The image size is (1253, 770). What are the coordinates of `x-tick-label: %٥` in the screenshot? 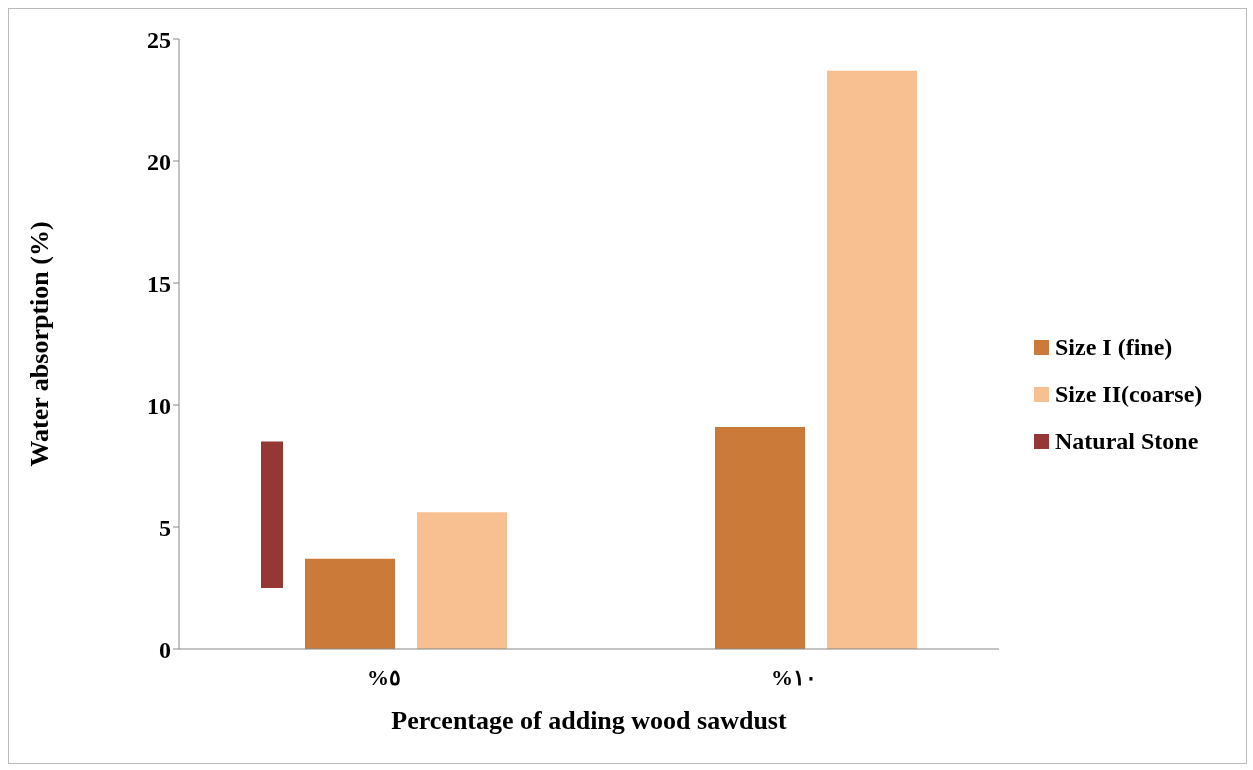 It's located at (384, 677).